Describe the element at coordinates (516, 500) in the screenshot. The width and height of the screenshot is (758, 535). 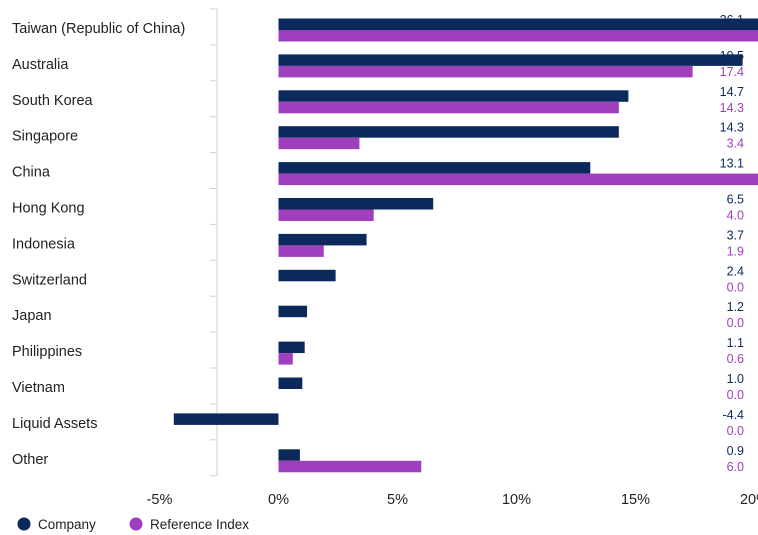
I see `x-tick-label: 10%` at that location.